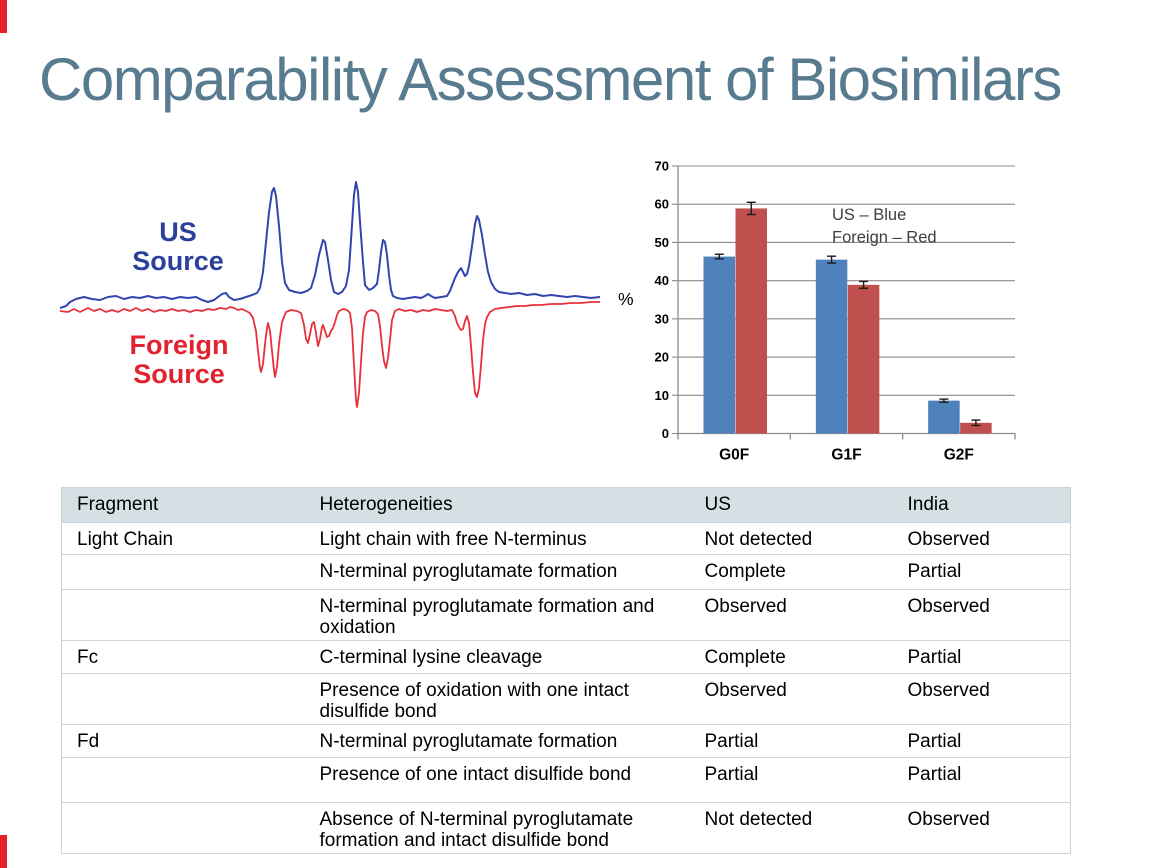 Image resolution: width=1164 pixels, height=868 pixels. I want to click on svg-text: G0F, so click(734, 455).